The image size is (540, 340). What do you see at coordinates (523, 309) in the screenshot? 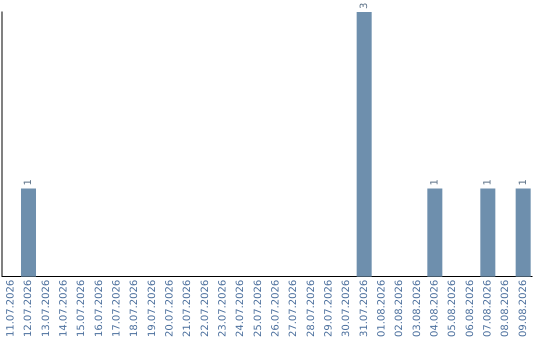
I see `x-tick-label: 09.08.2026` at bounding box center [523, 309].